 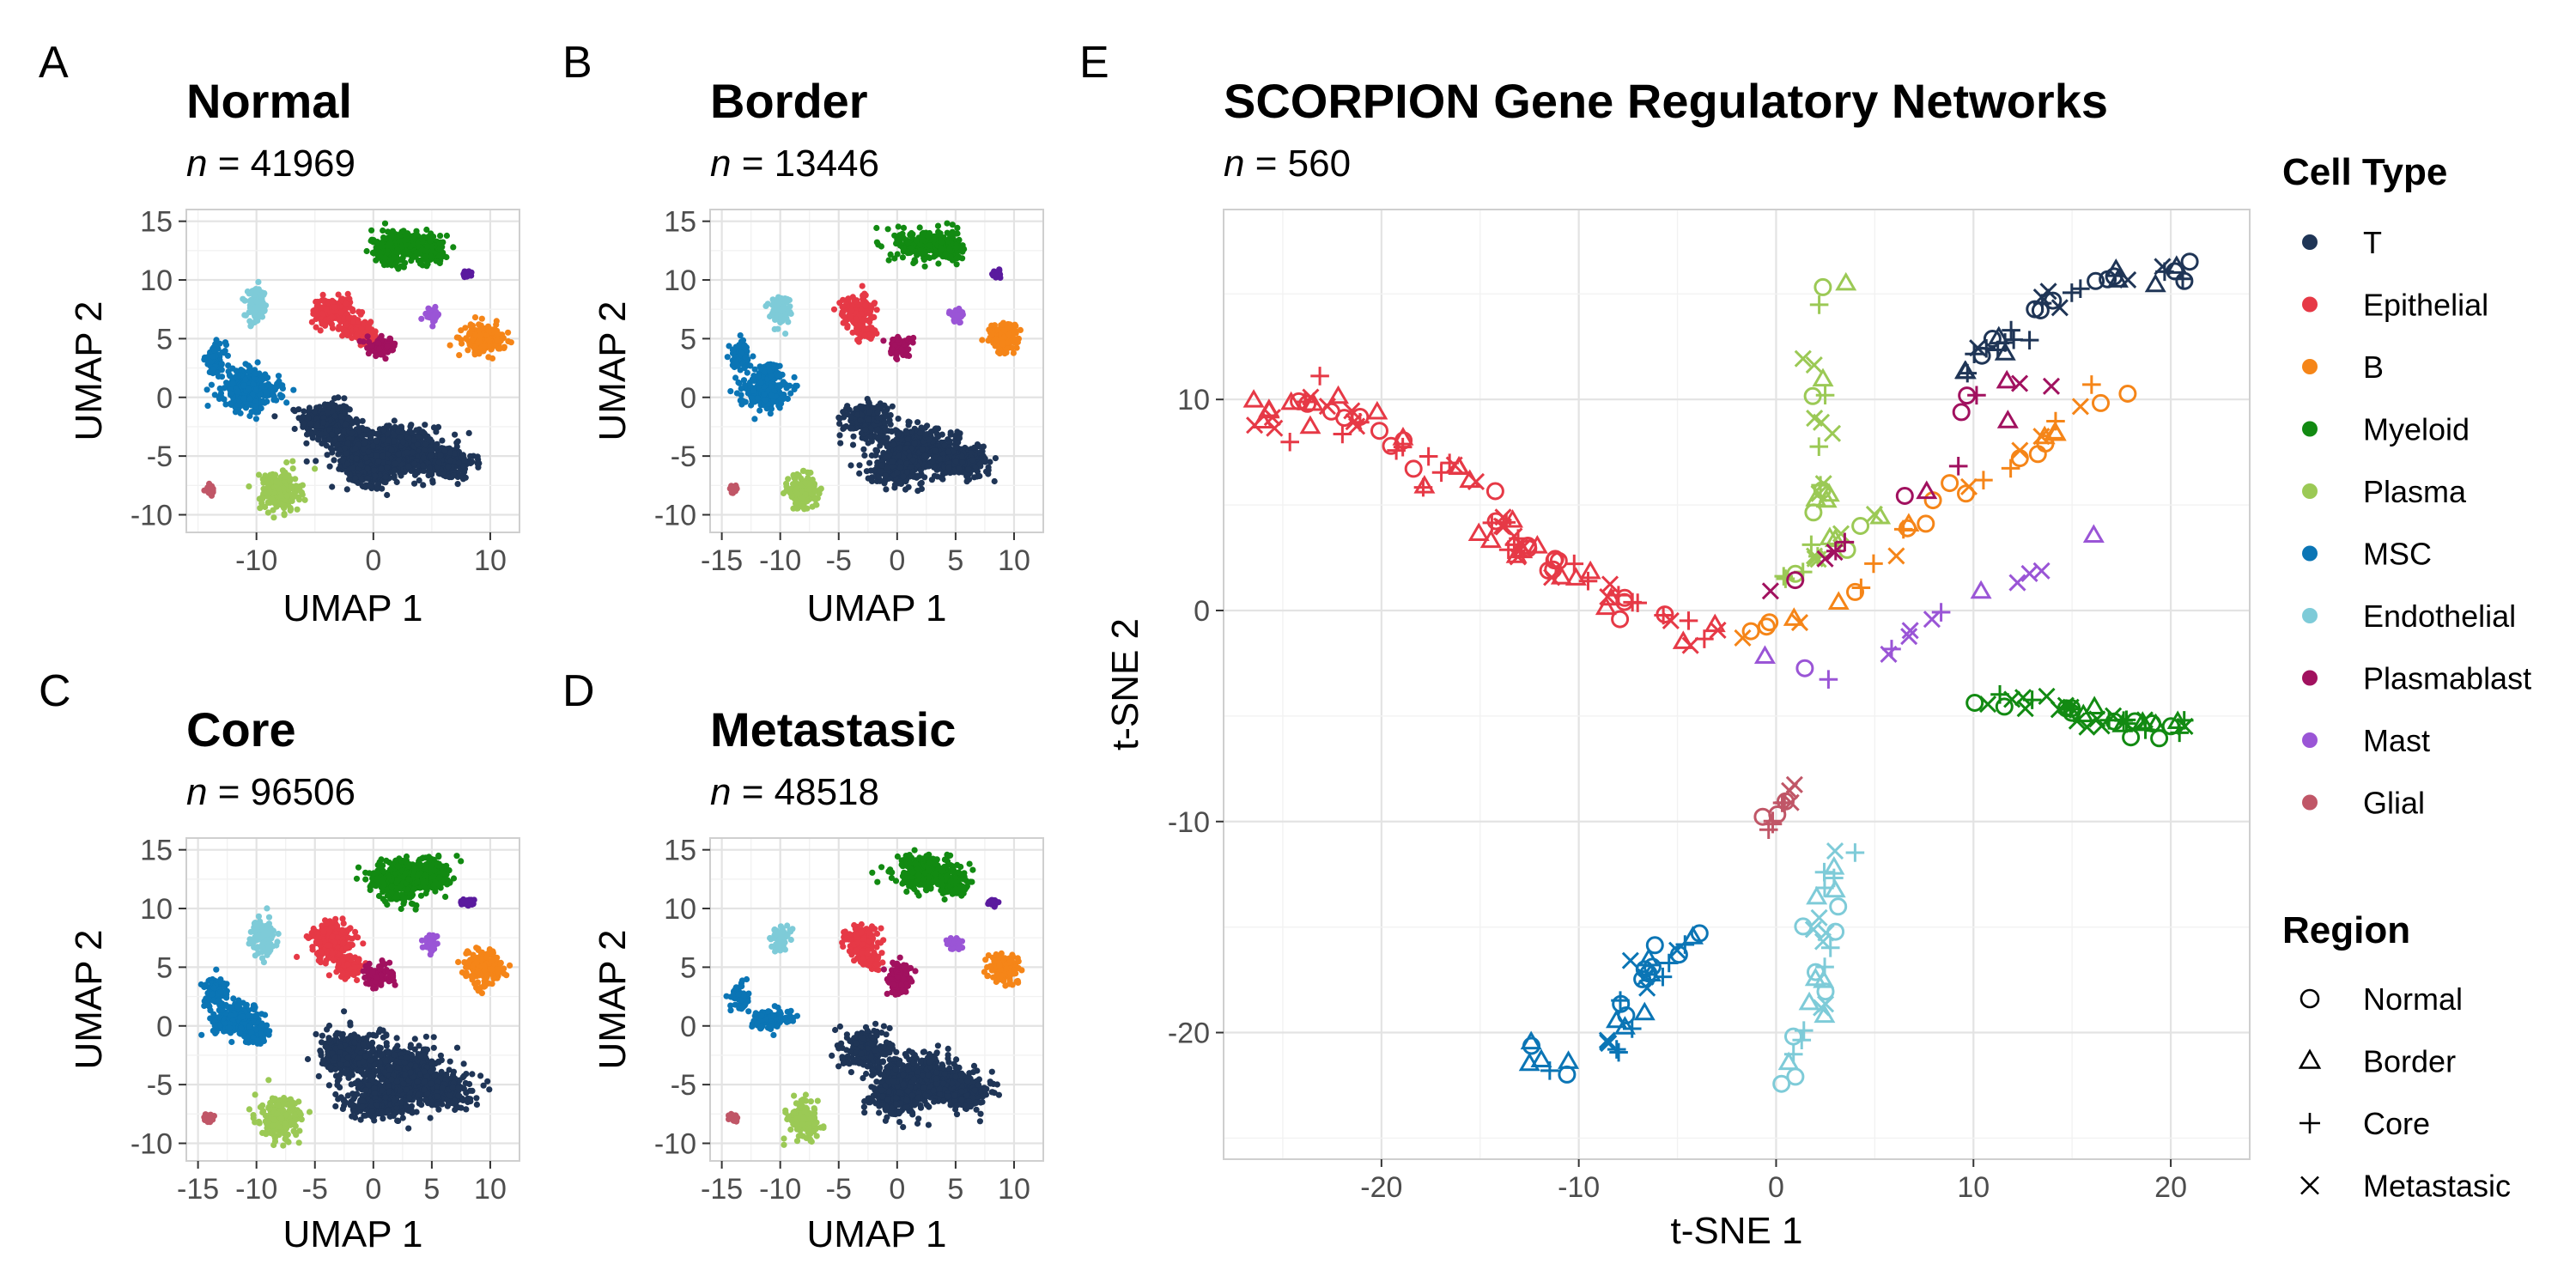 I want to click on panel-title: Border, so click(x=789, y=101).